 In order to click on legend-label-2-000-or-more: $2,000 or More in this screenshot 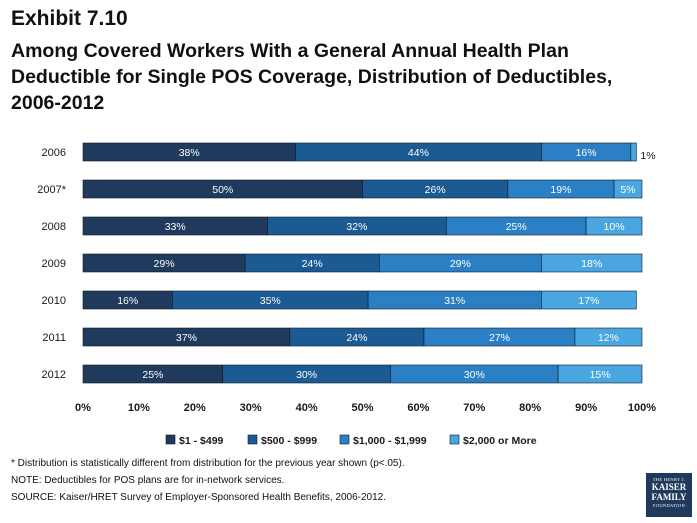, I will do `click(500, 441)`.